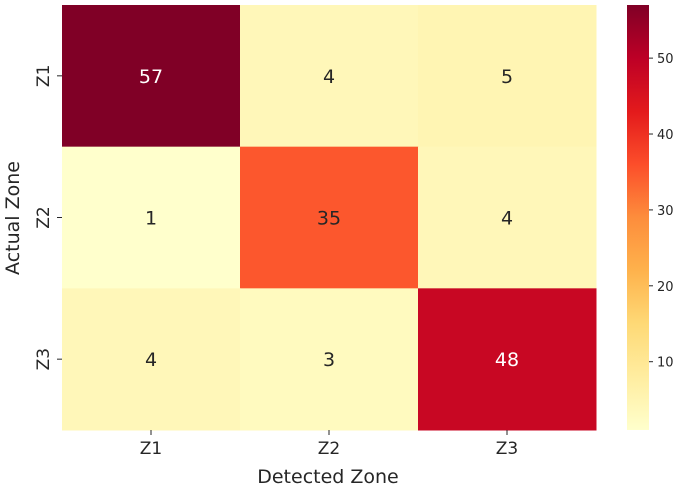 The height and width of the screenshot is (486, 685). I want to click on y-tick-label: Z2, so click(44, 217).